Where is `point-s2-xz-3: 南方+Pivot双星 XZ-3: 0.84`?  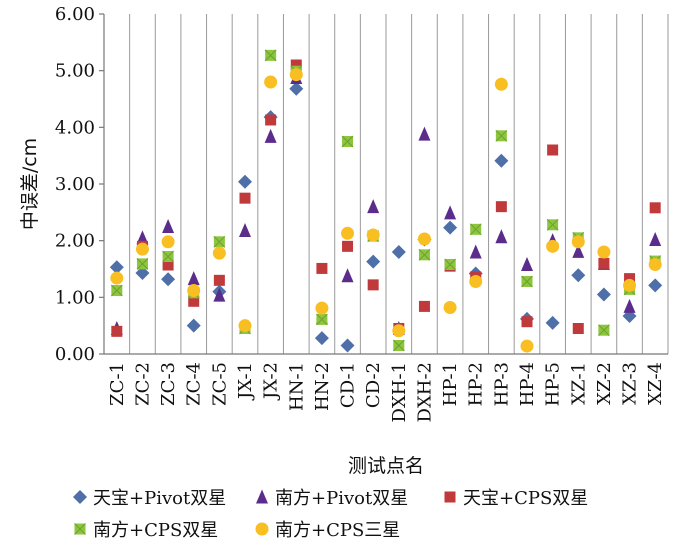 point-s2-xz-3: 南方+Pivot双星 XZ-3: 0.84 is located at coordinates (629, 305).